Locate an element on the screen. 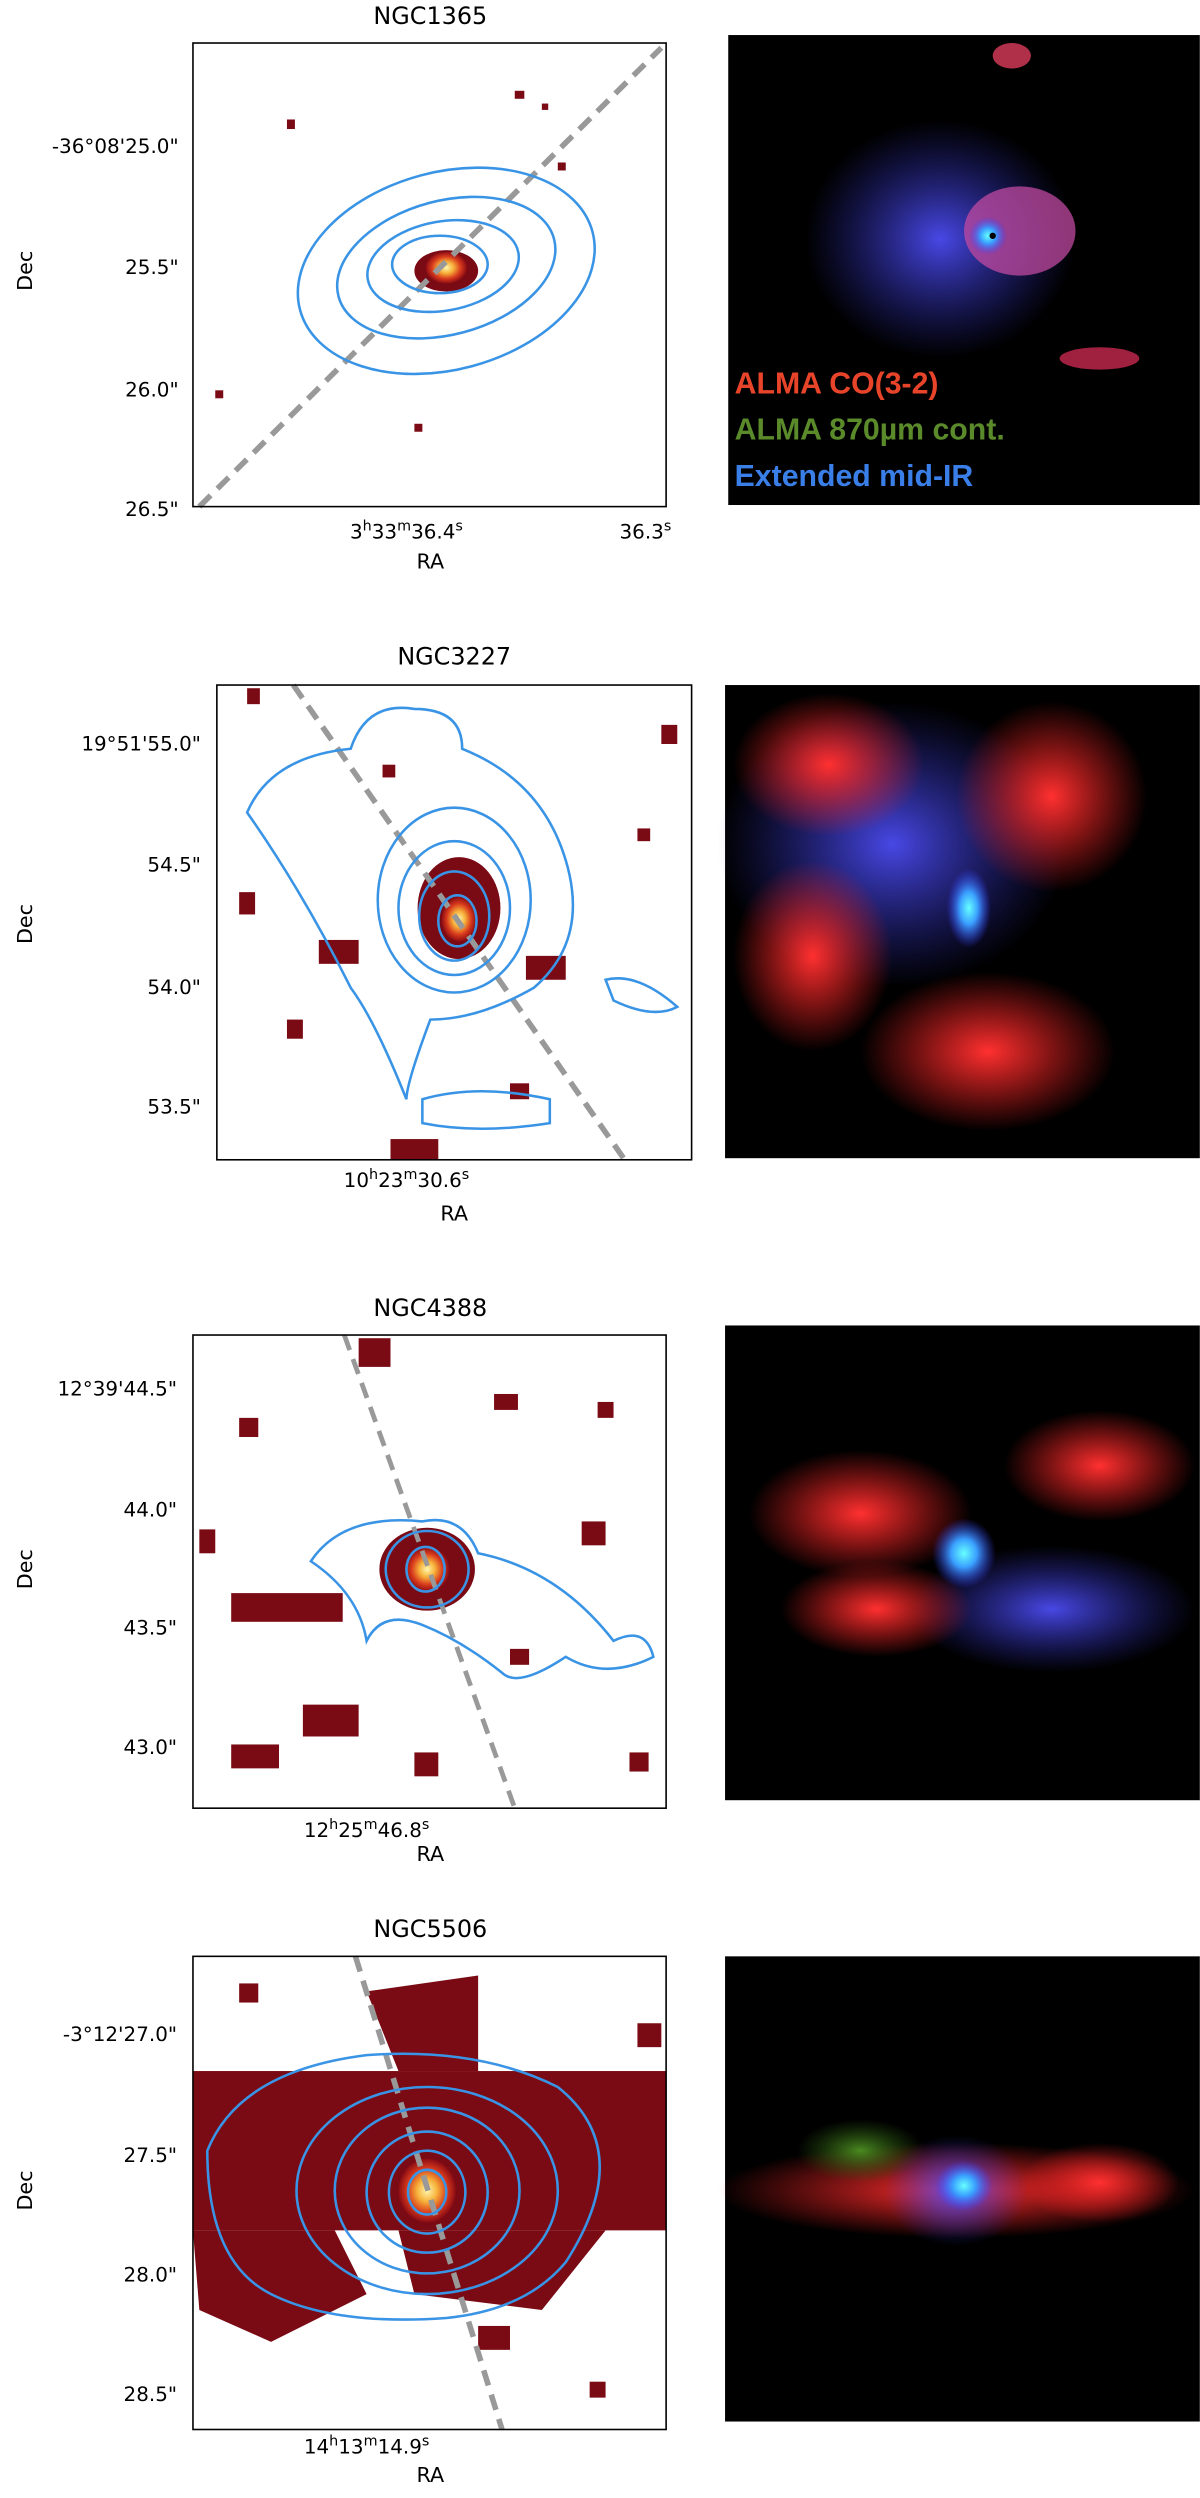 This screenshot has width=1200, height=2498. legend-entry: Extended mid-IR is located at coordinates (854, 476).